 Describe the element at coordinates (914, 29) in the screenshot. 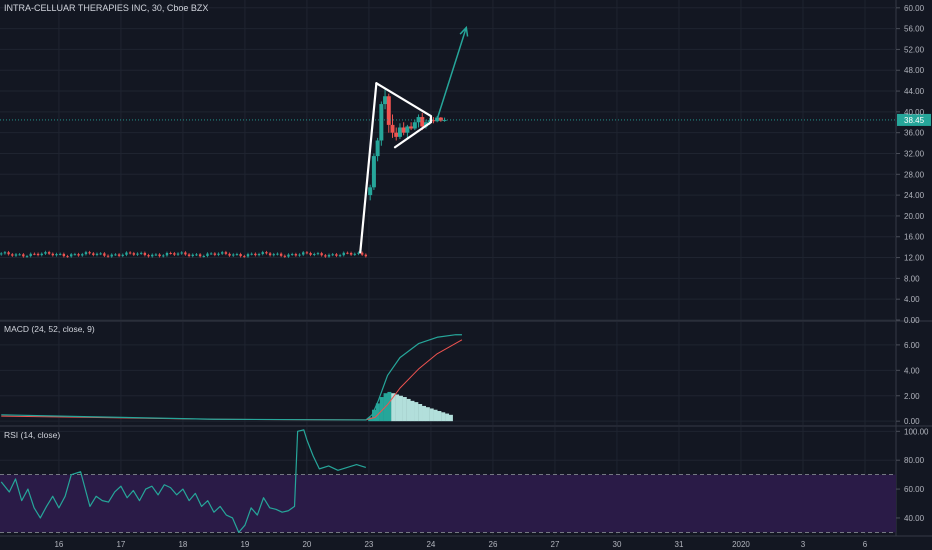

I see `price-y-tick-label: 56.00` at that location.